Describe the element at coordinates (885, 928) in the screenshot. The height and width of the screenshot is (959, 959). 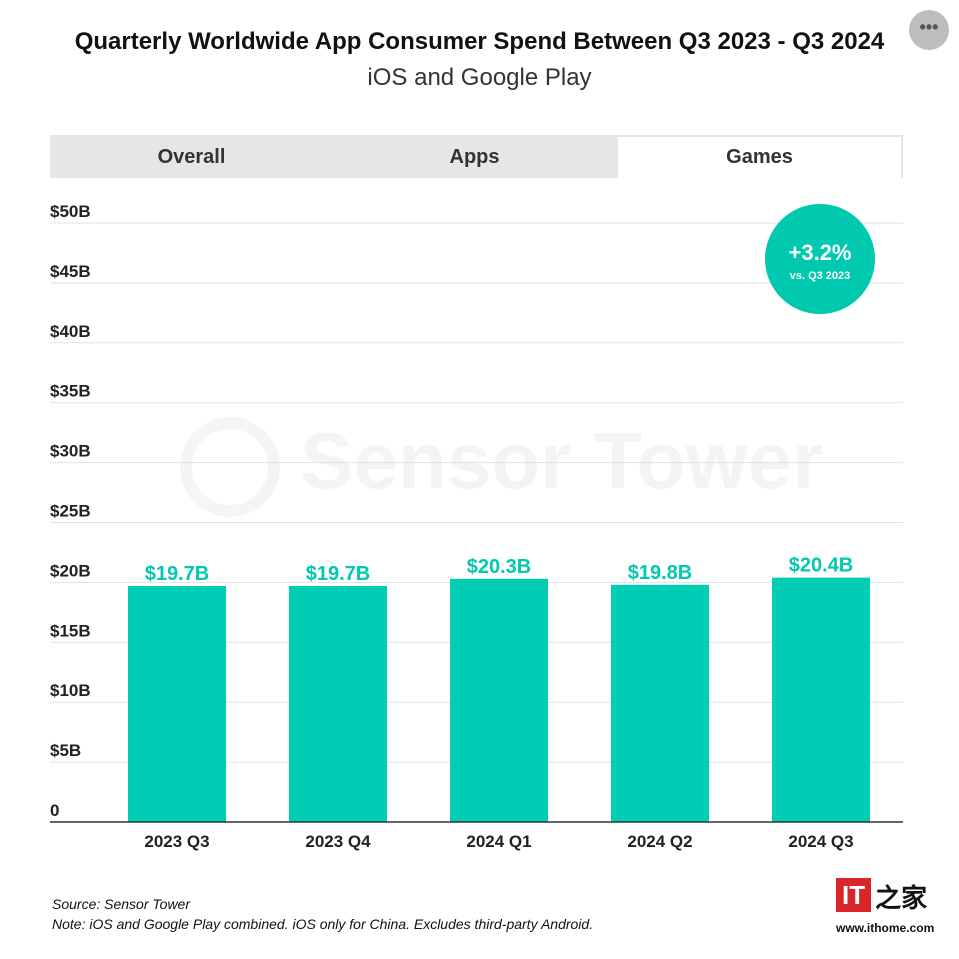
I see `logo-url: www.ithome.com` at that location.